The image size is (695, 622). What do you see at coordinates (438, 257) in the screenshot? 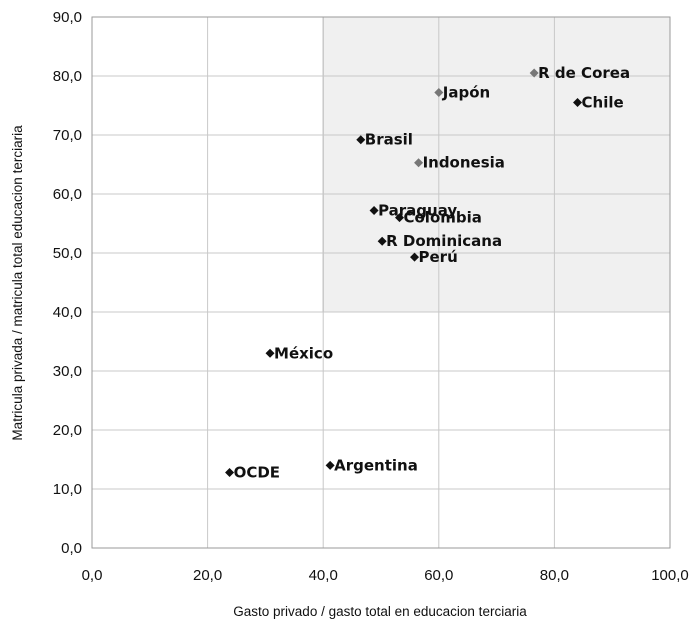
I see `data-point-label: Perú` at bounding box center [438, 257].